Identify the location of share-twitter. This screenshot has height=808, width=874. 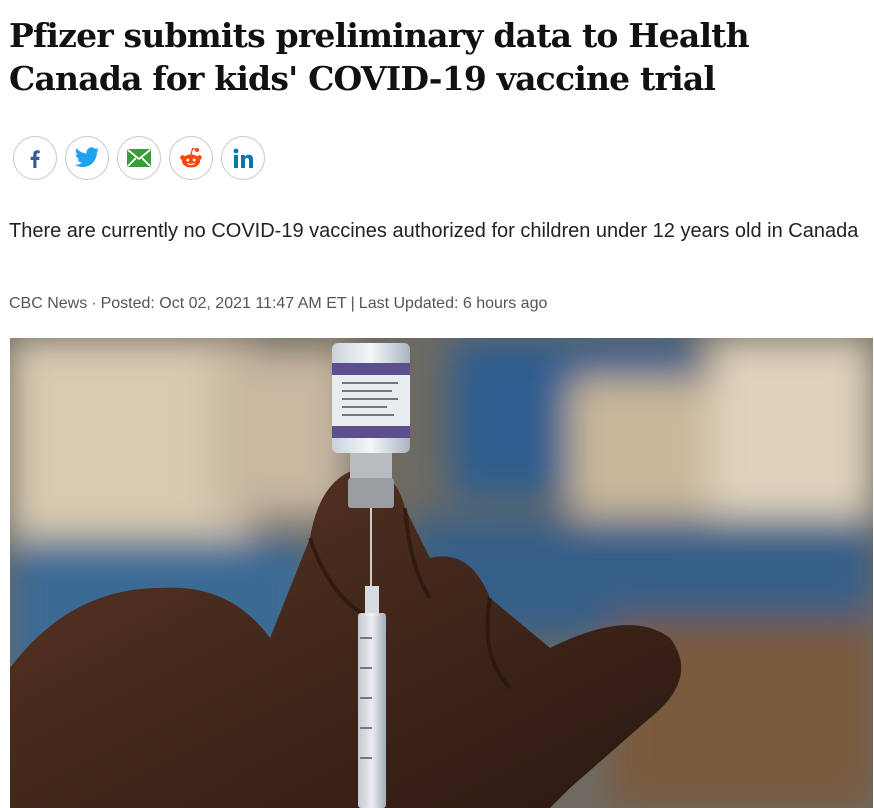
(87, 158).